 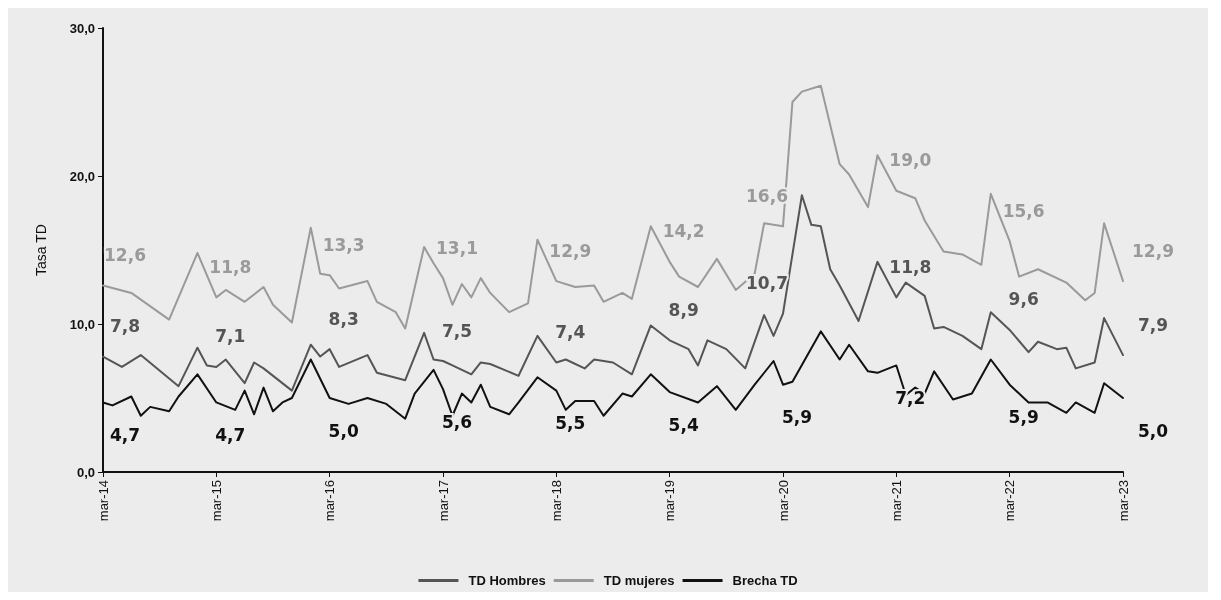 I want to click on y-tick-label: 20,0, so click(x=82, y=176).